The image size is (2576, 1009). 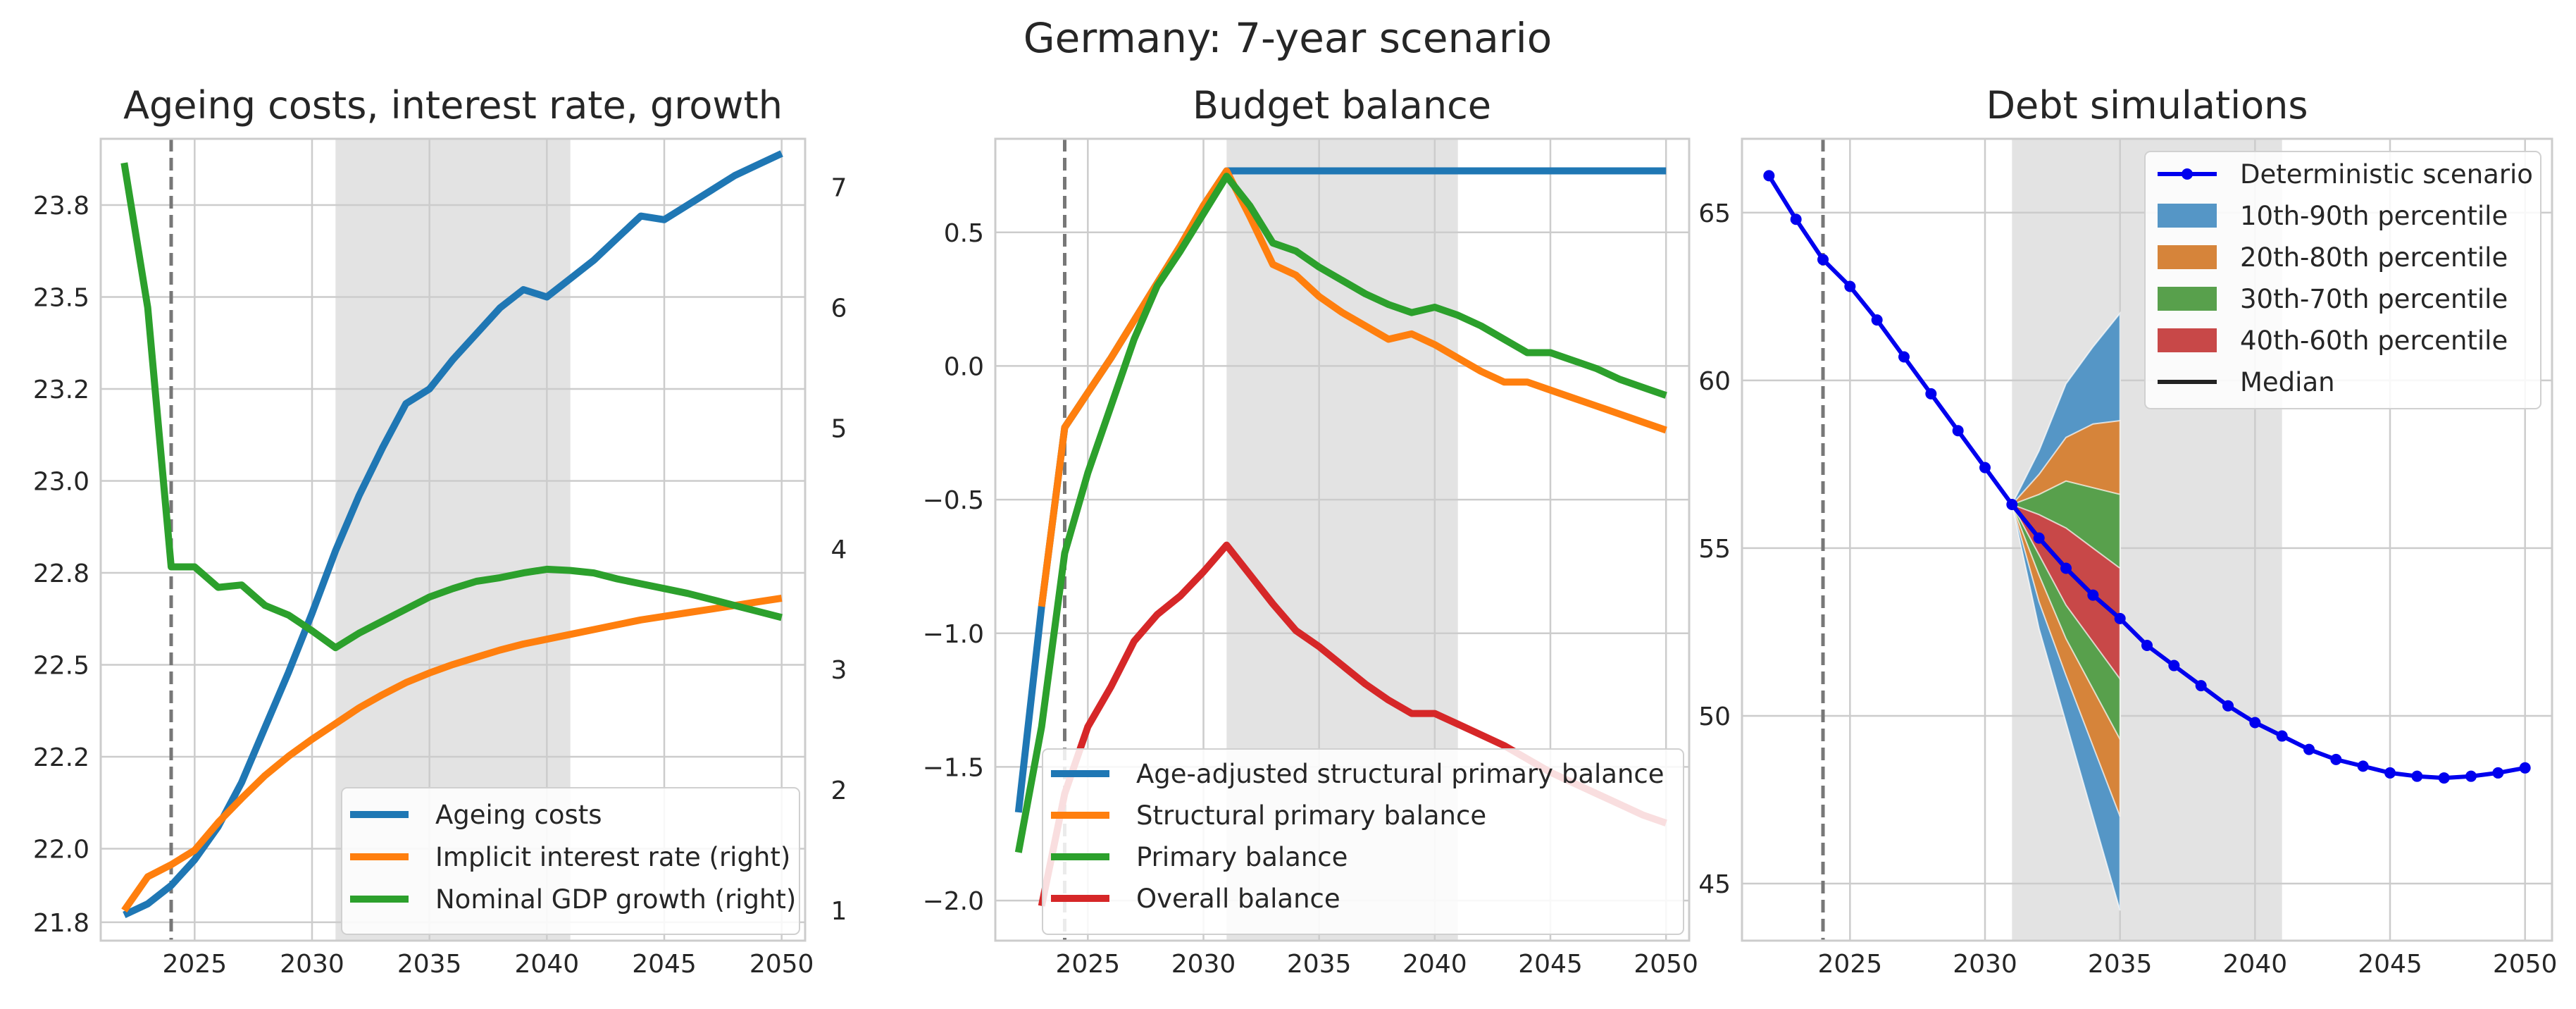 What do you see at coordinates (61, 666) in the screenshot?
I see `y-tick-label: 22.5` at bounding box center [61, 666].